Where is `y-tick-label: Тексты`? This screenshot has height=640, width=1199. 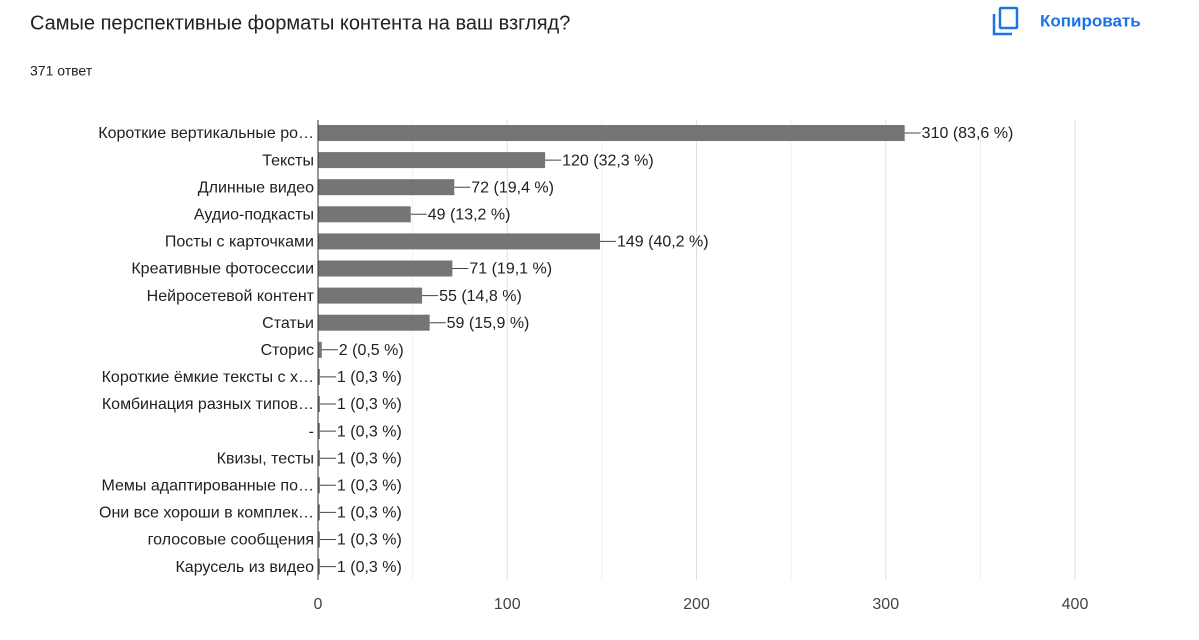
y-tick-label: Тексты is located at coordinates (288, 160).